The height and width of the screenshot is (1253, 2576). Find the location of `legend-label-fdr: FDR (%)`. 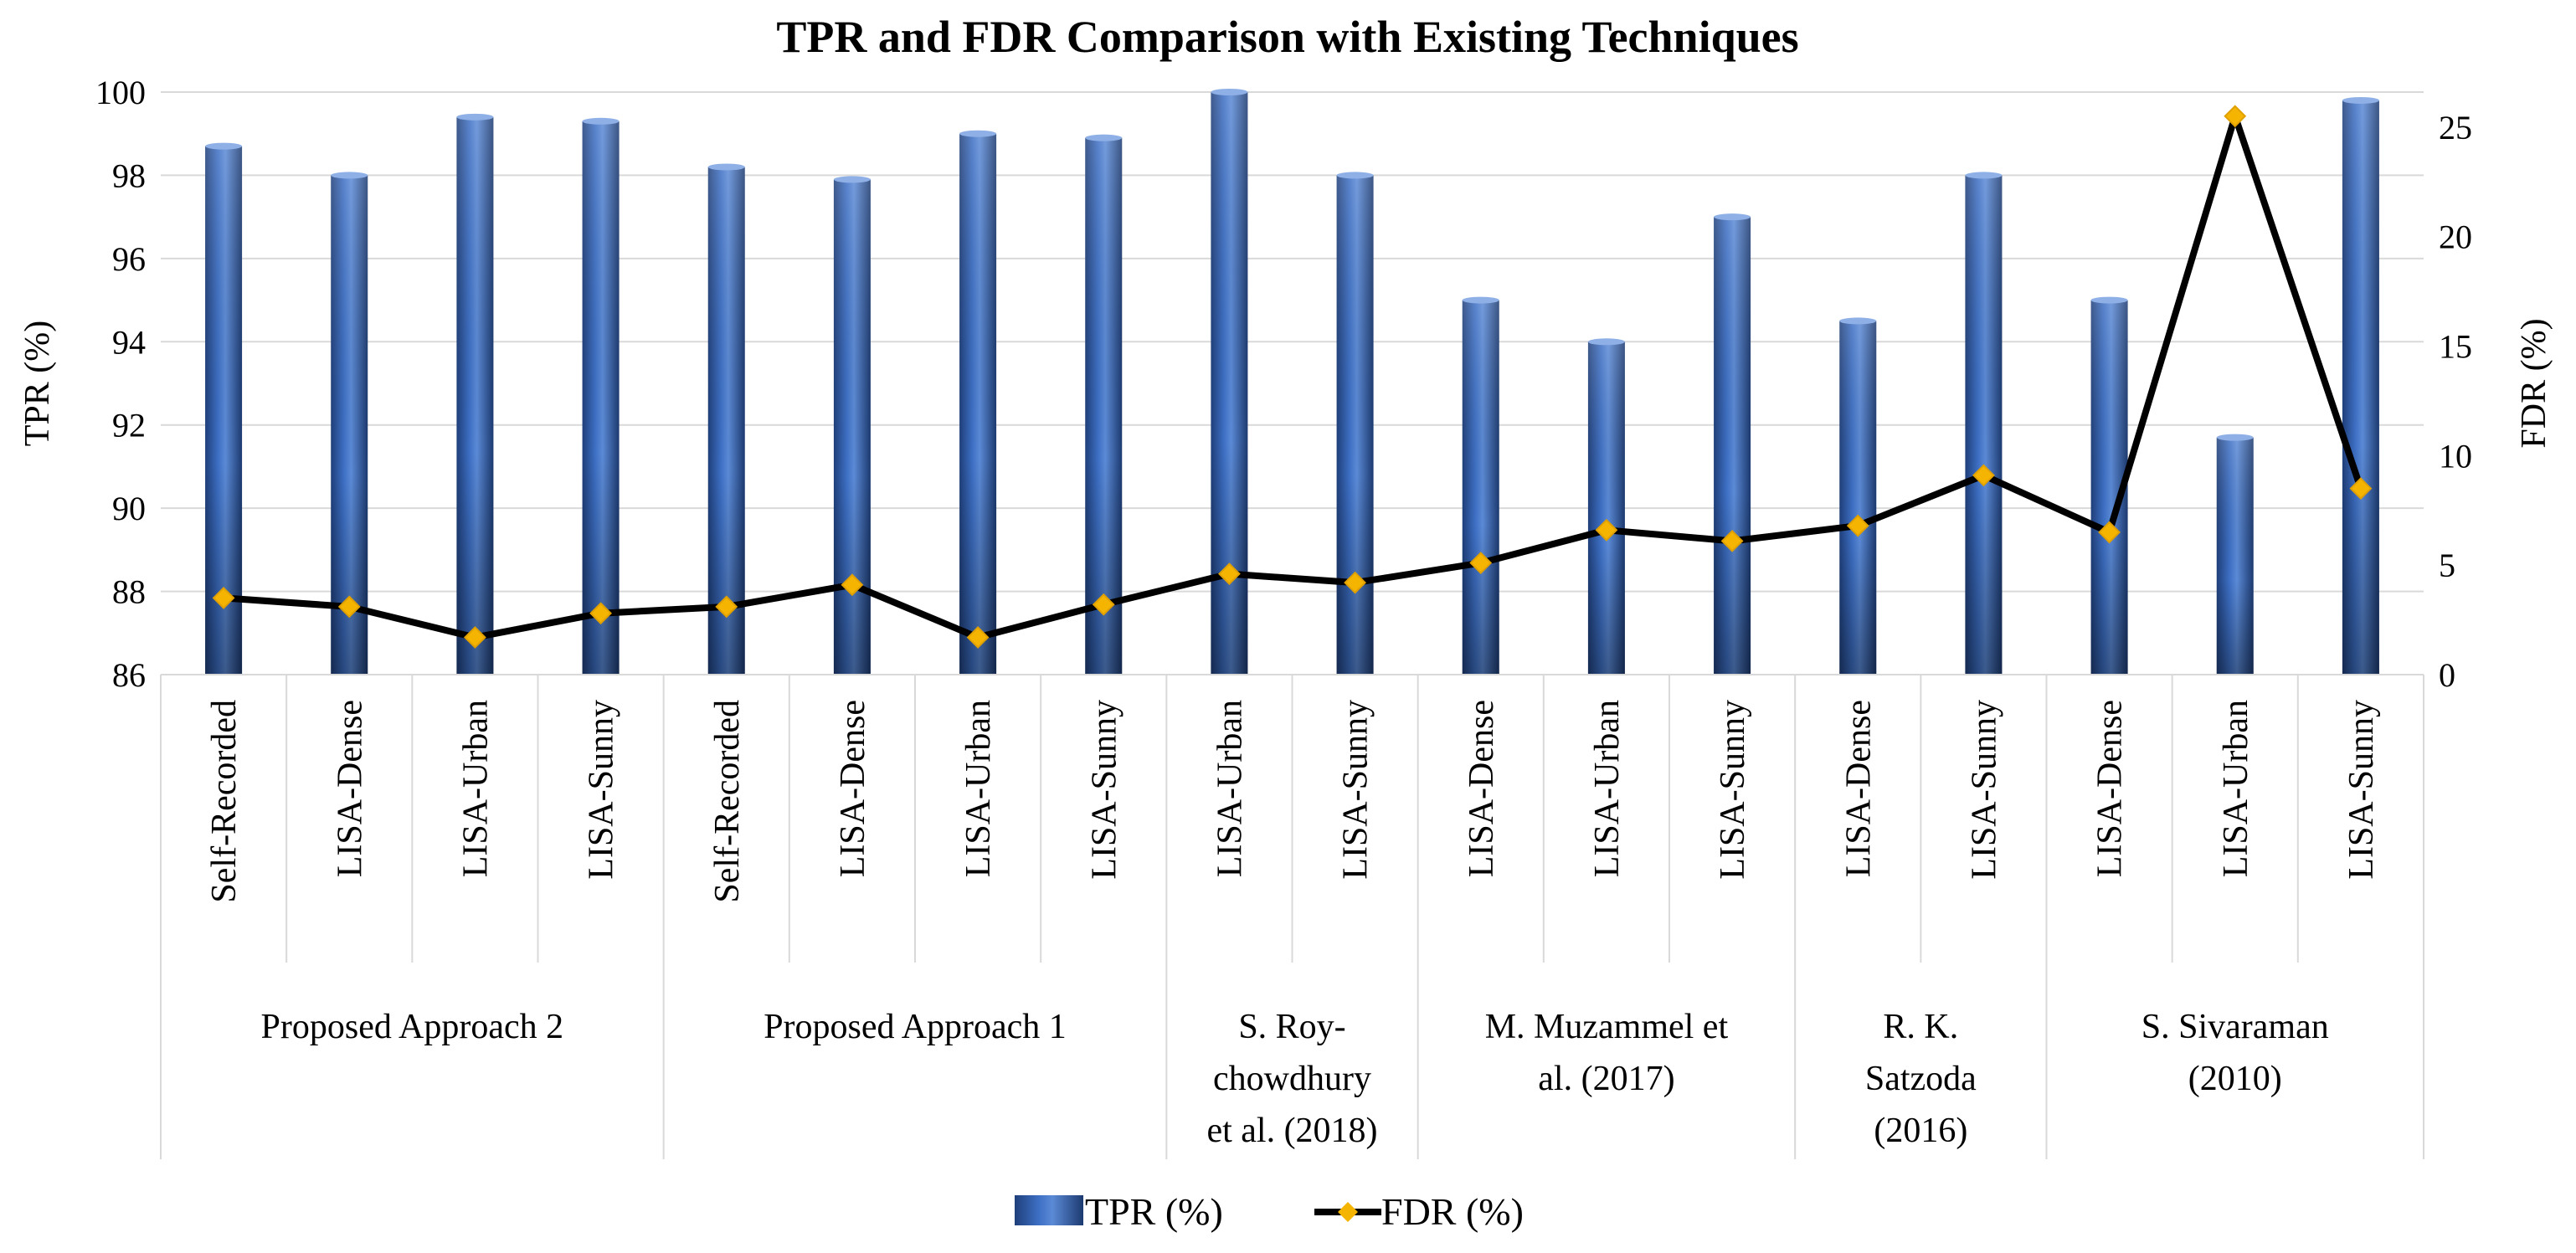

legend-label-fdr: FDR (%) is located at coordinates (1452, 1211).